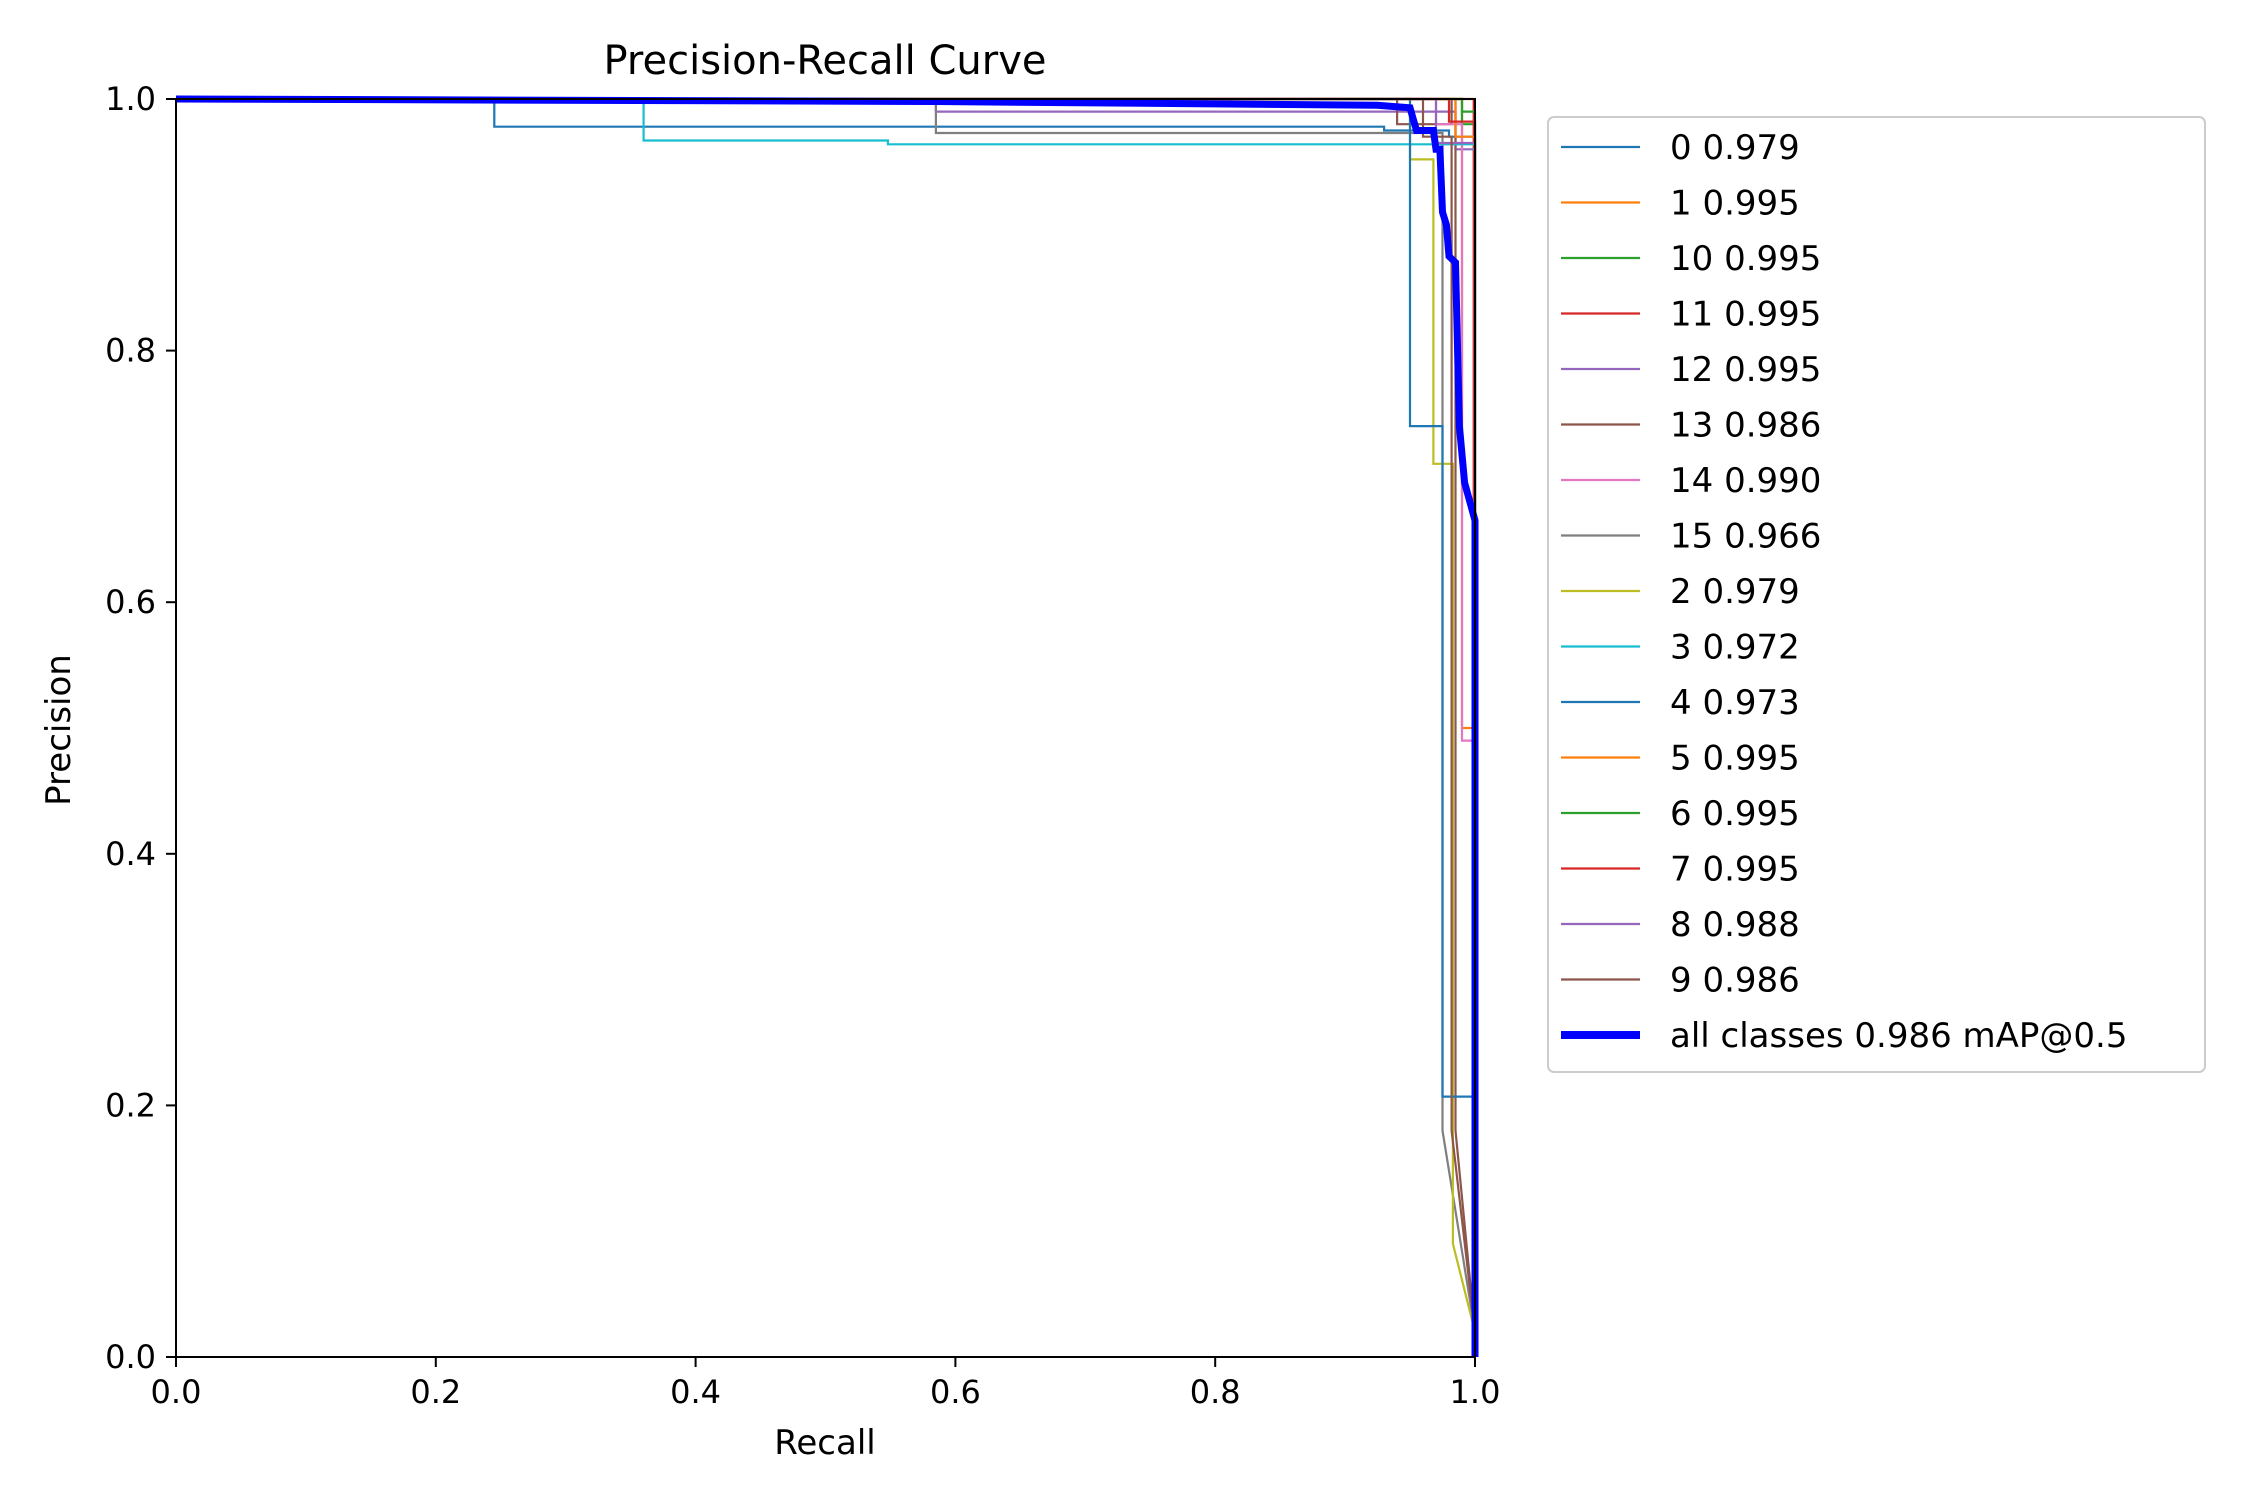 This screenshot has height=1500, width=2250. I want to click on legend-item-2: 10 0.995, so click(1691, 259).